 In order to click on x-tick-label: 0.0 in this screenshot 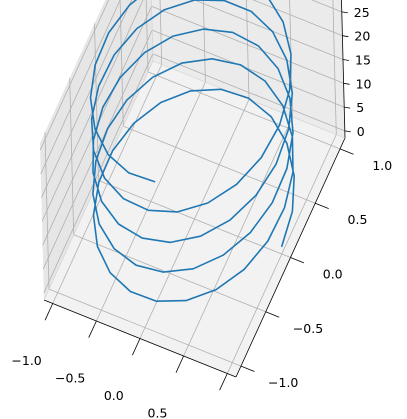, I will do `click(114, 395)`.